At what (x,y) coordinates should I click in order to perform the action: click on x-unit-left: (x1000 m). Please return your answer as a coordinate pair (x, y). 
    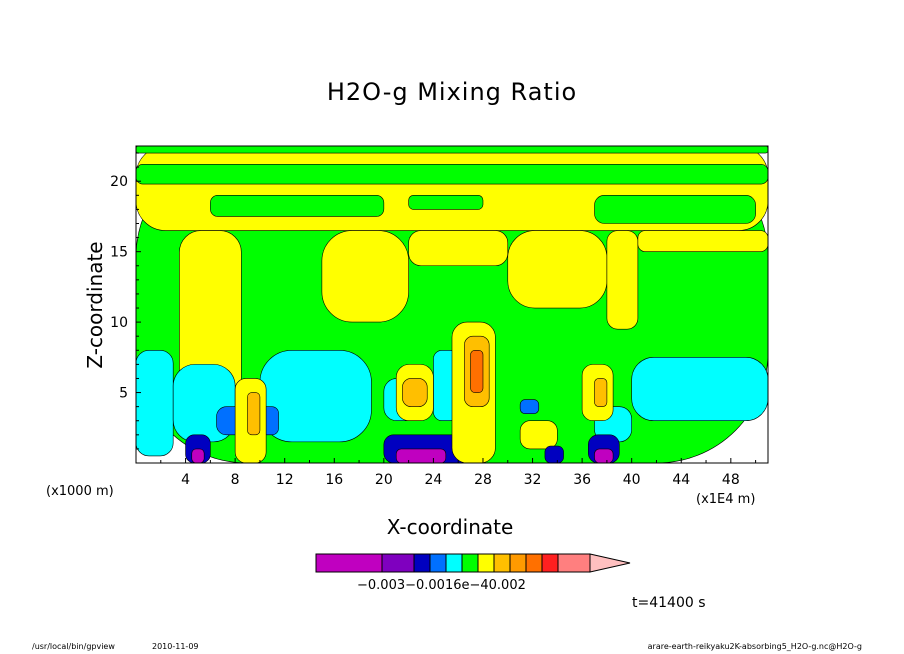
    Looking at the image, I should click on (80, 491).